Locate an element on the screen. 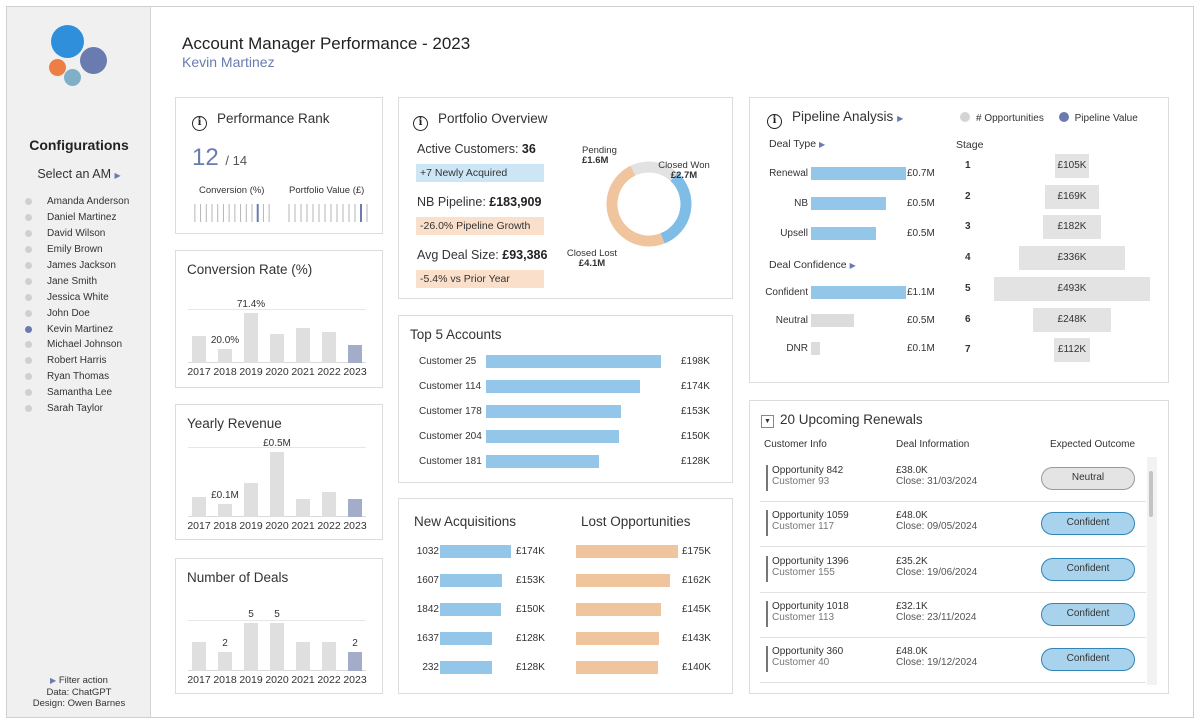 The height and width of the screenshot is (724, 1200). play-triangle-icon: ▶ is located at coordinates (900, 118).